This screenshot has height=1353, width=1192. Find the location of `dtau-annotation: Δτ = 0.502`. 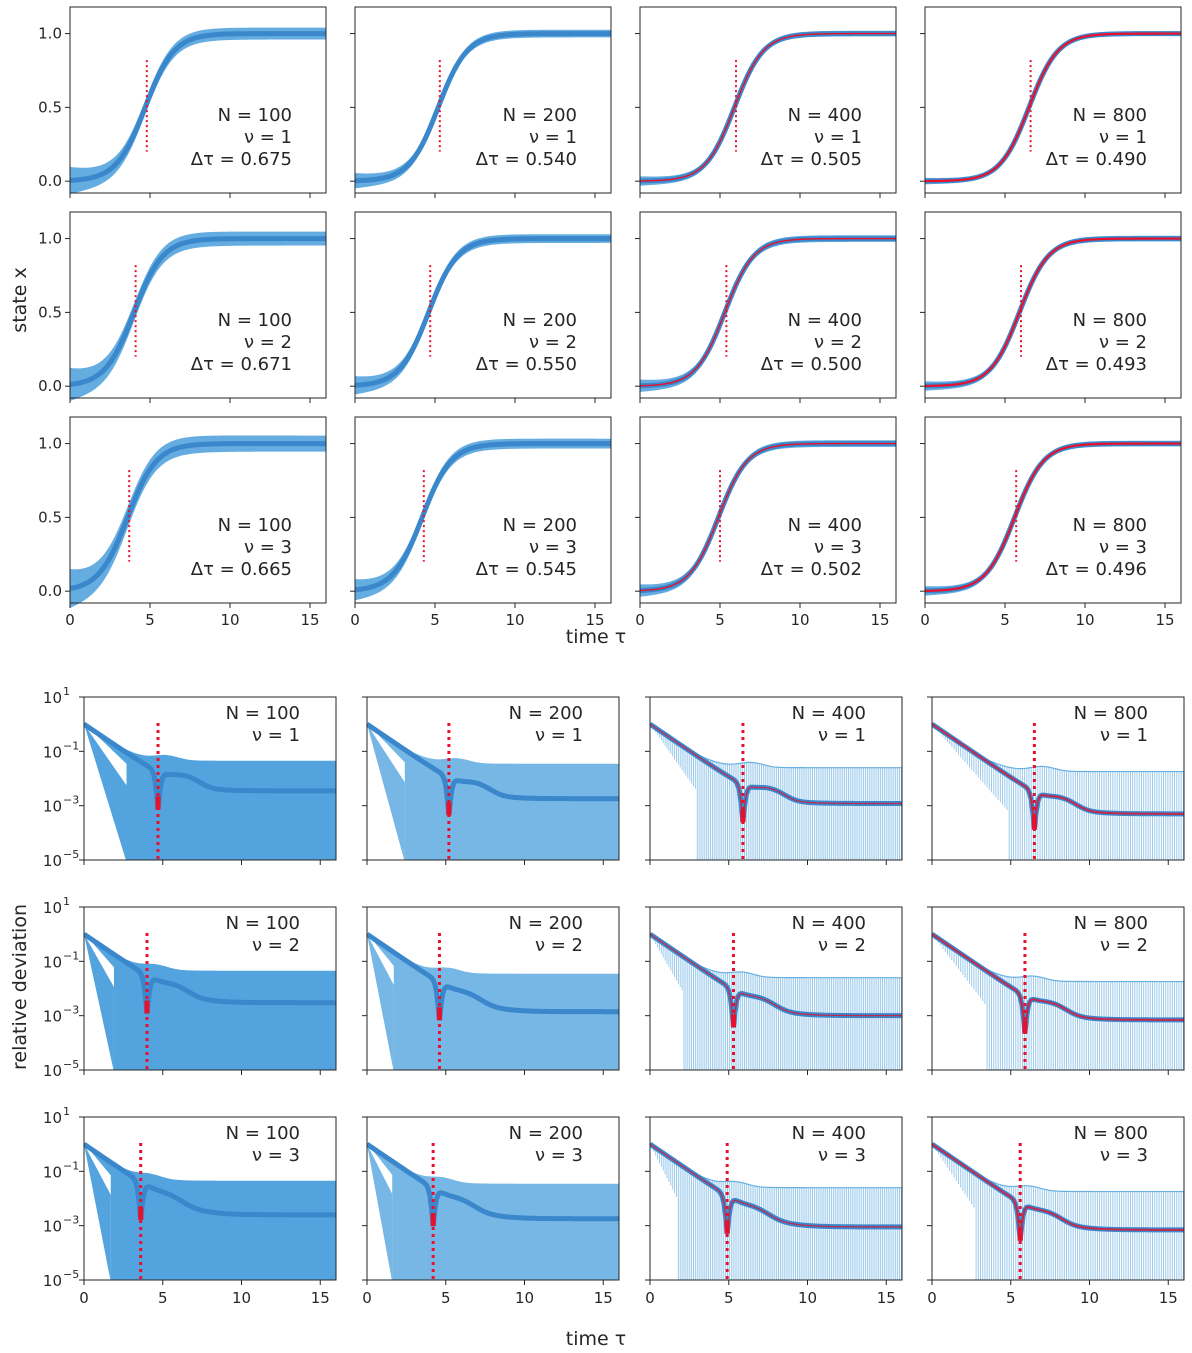

dtau-annotation: Δτ = 0.502 is located at coordinates (811, 569).